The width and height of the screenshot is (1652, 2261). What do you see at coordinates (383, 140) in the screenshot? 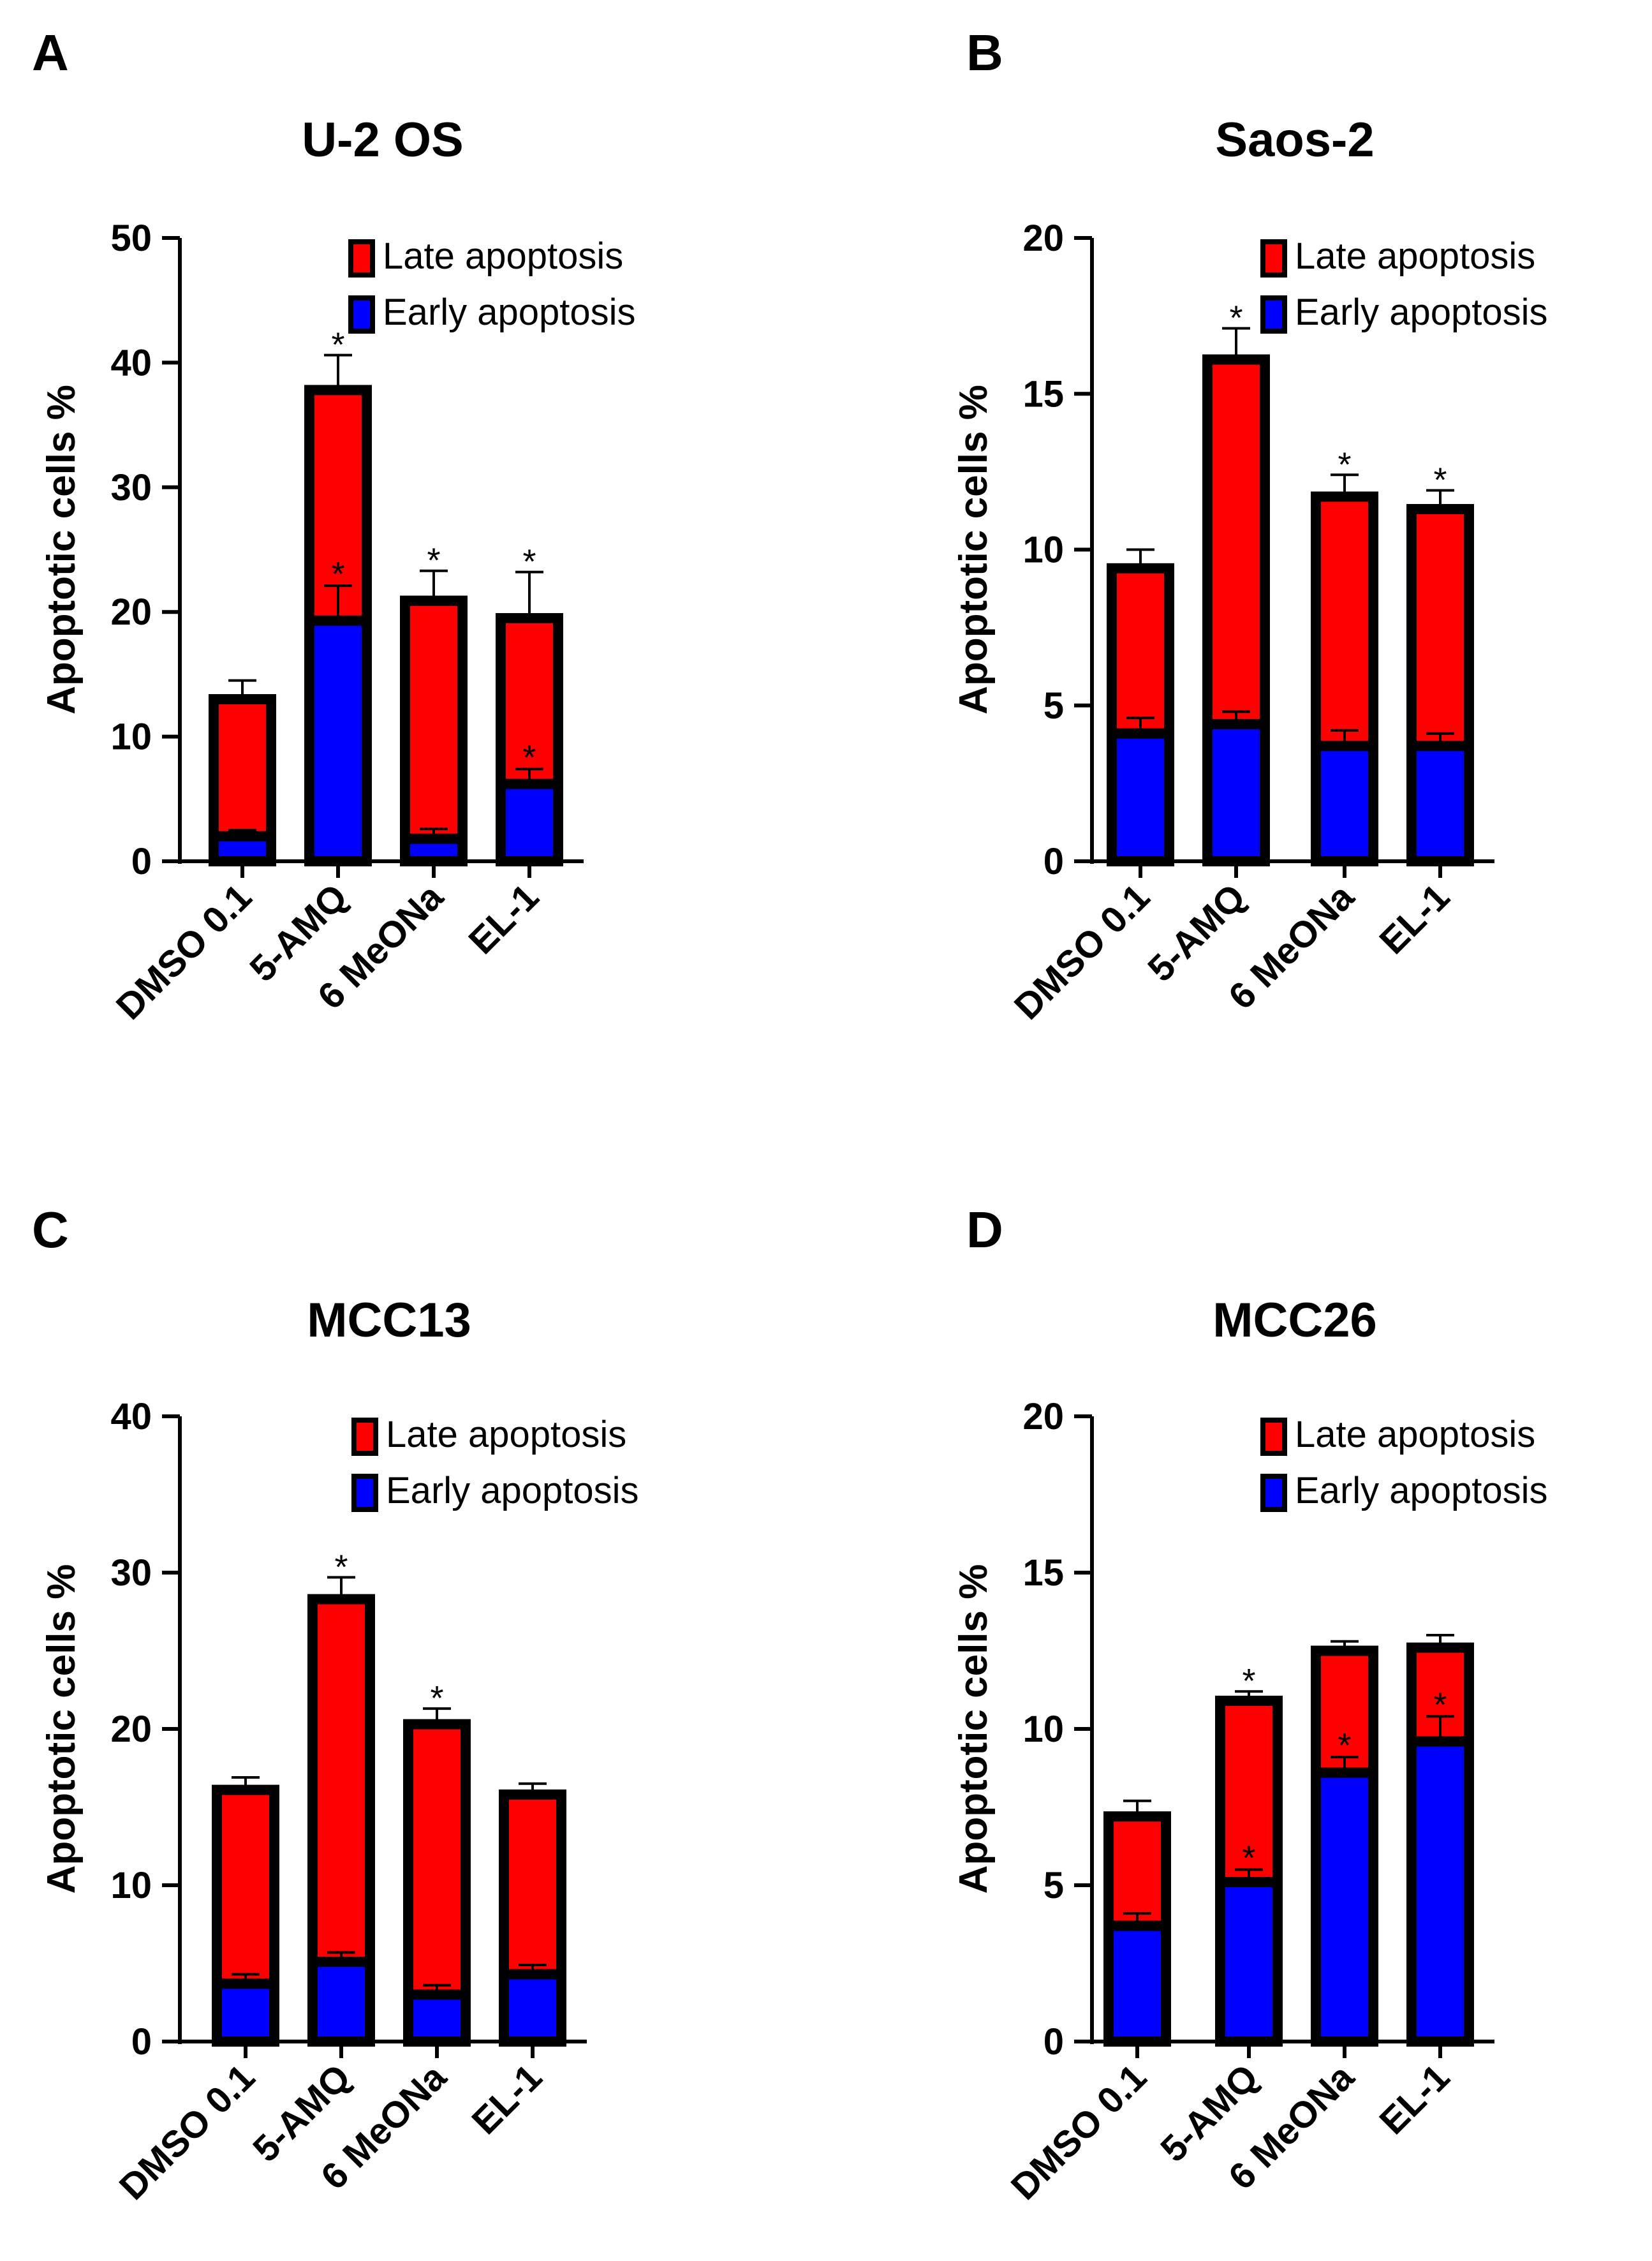
I see `chart-title: U-2 OS` at bounding box center [383, 140].